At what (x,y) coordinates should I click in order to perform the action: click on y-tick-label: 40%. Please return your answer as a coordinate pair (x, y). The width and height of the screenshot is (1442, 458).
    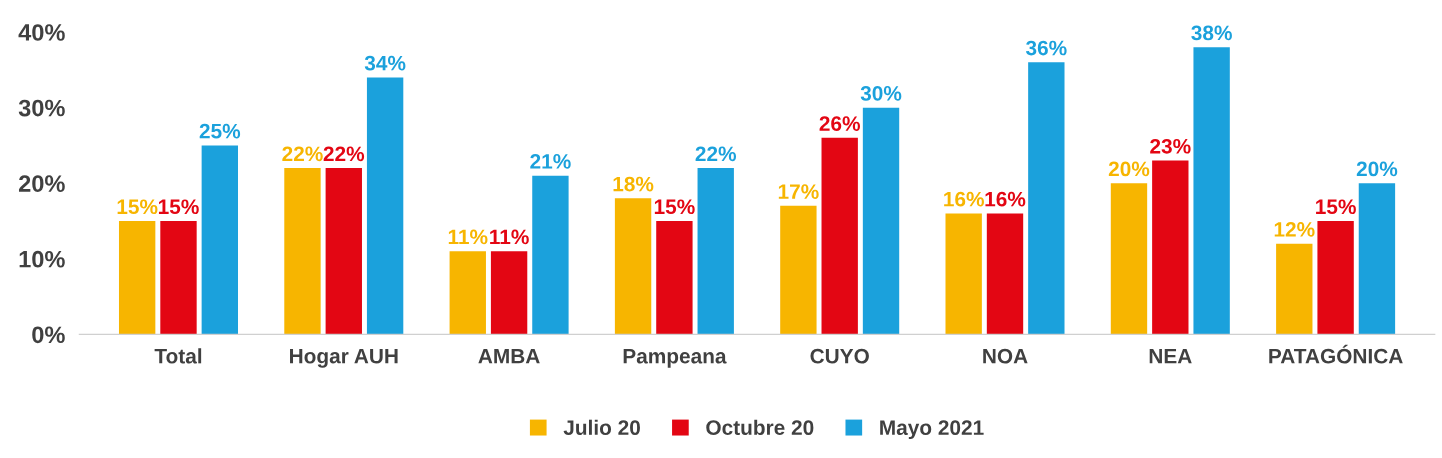
    Looking at the image, I should click on (41, 32).